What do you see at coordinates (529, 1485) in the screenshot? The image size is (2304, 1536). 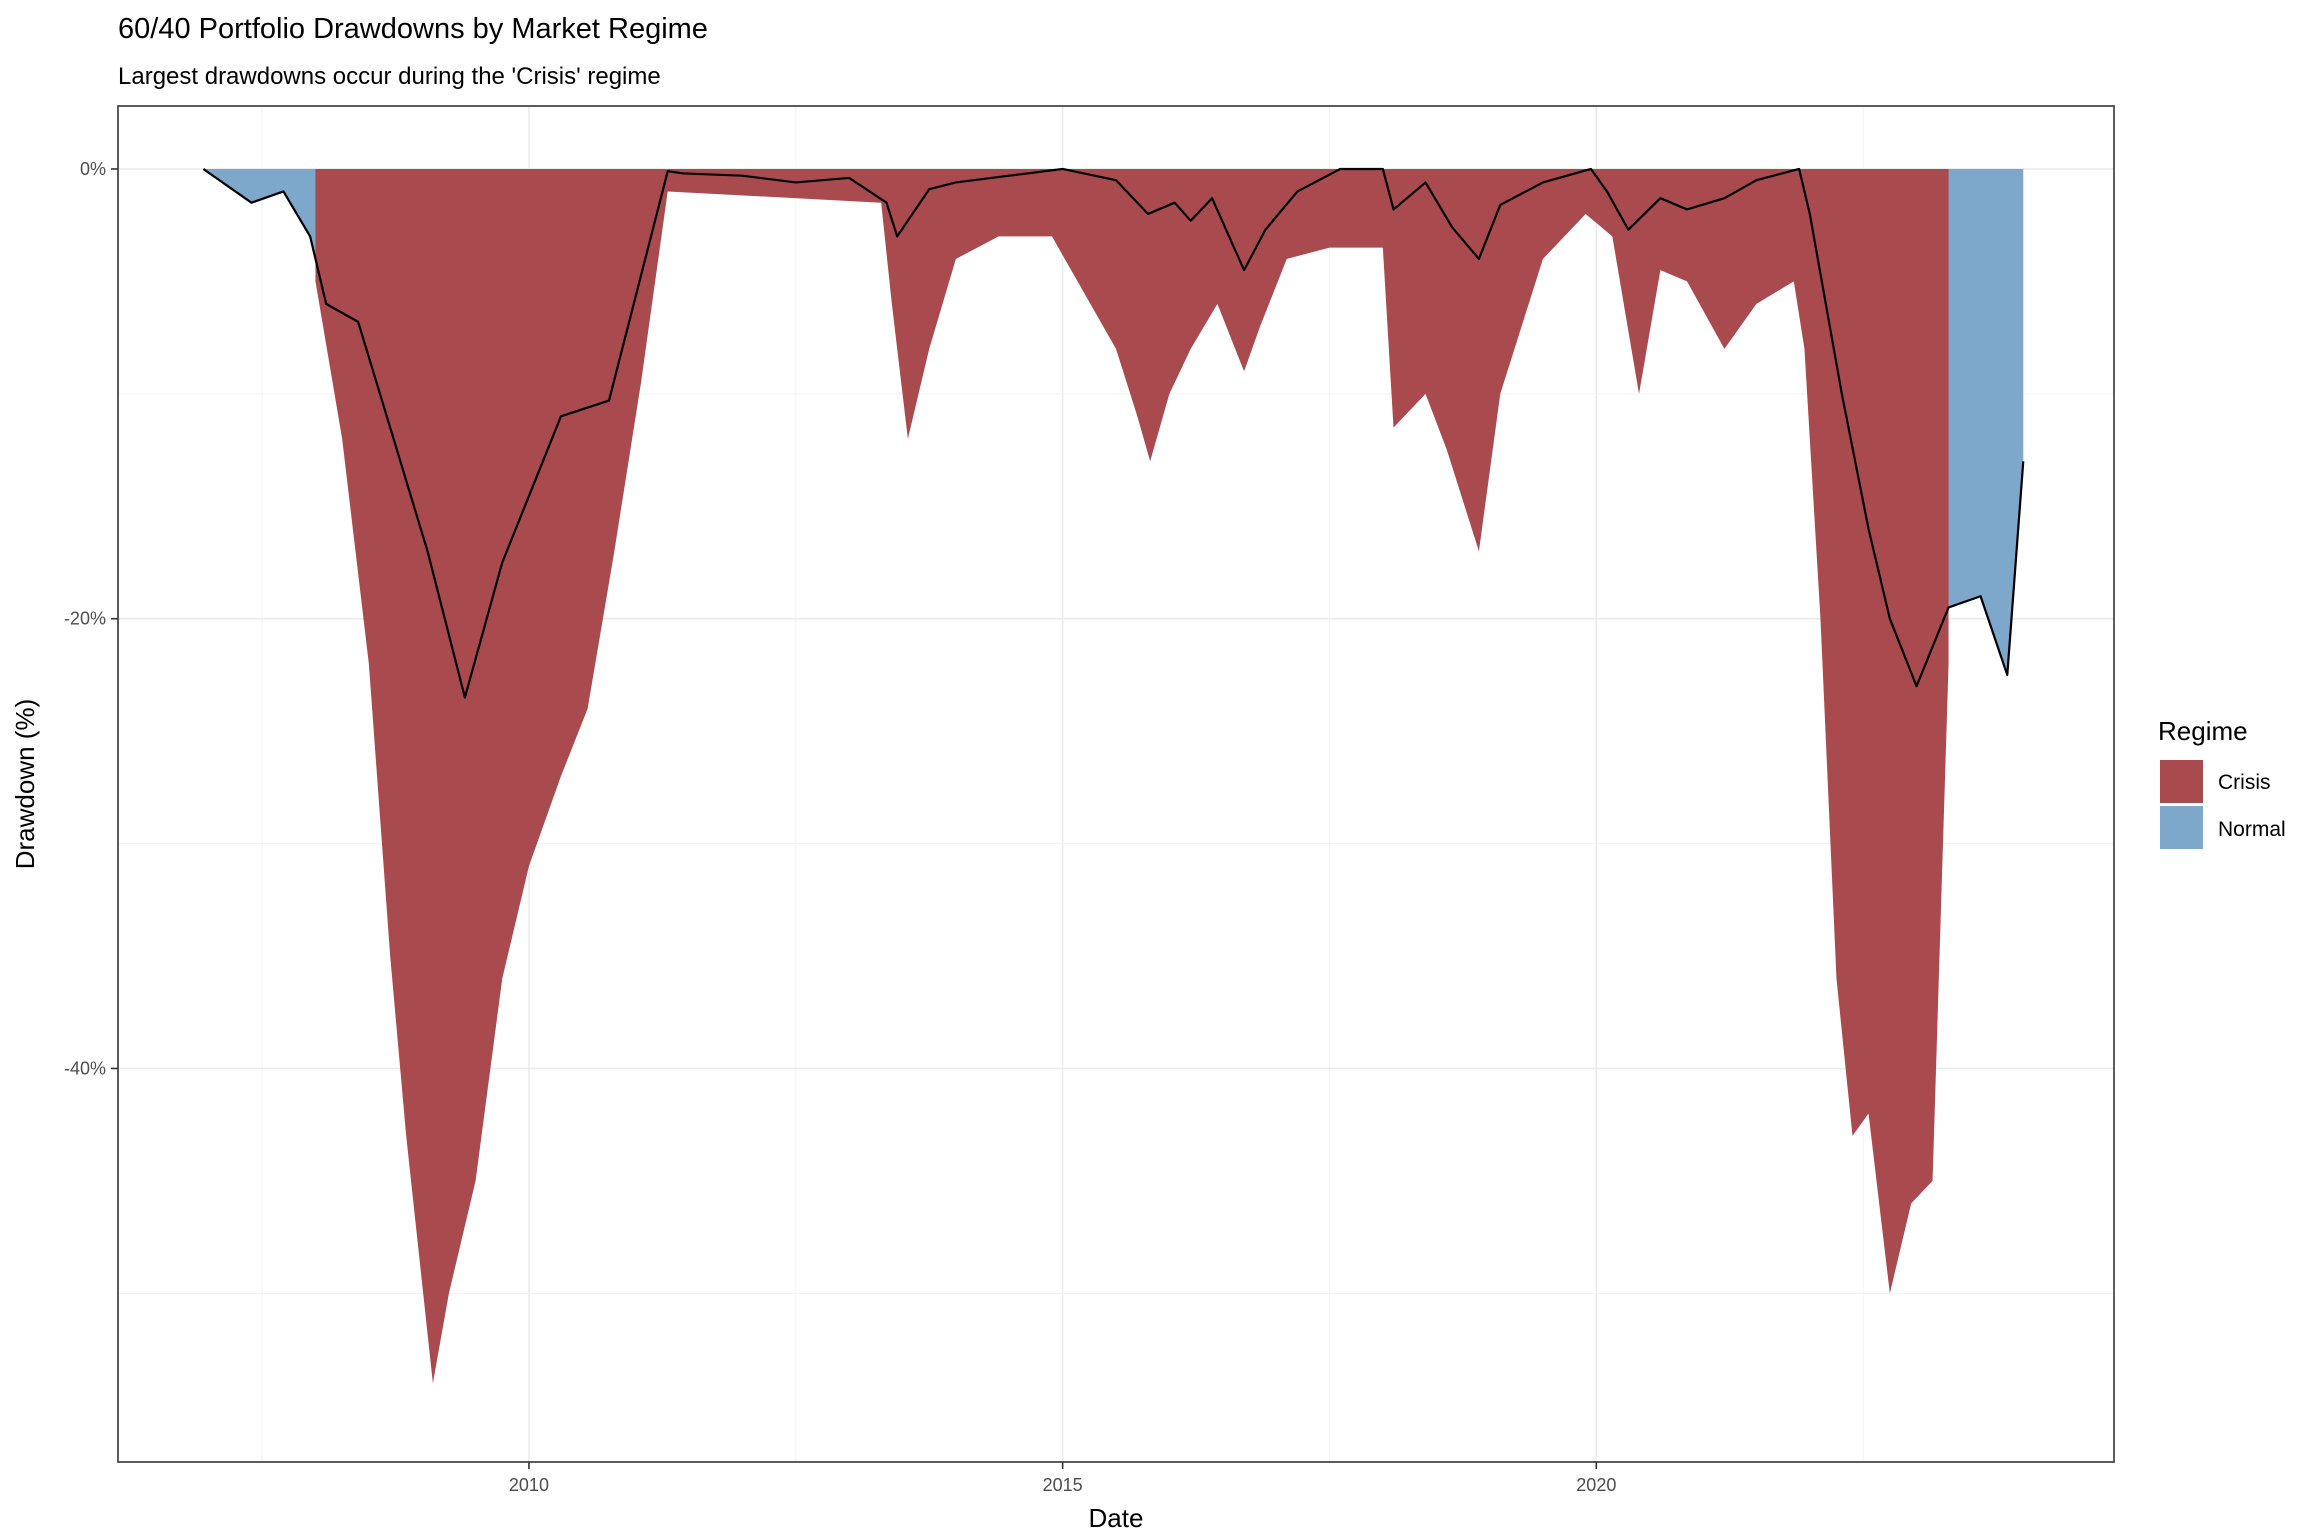 I see `x-tick-label: 2010` at bounding box center [529, 1485].